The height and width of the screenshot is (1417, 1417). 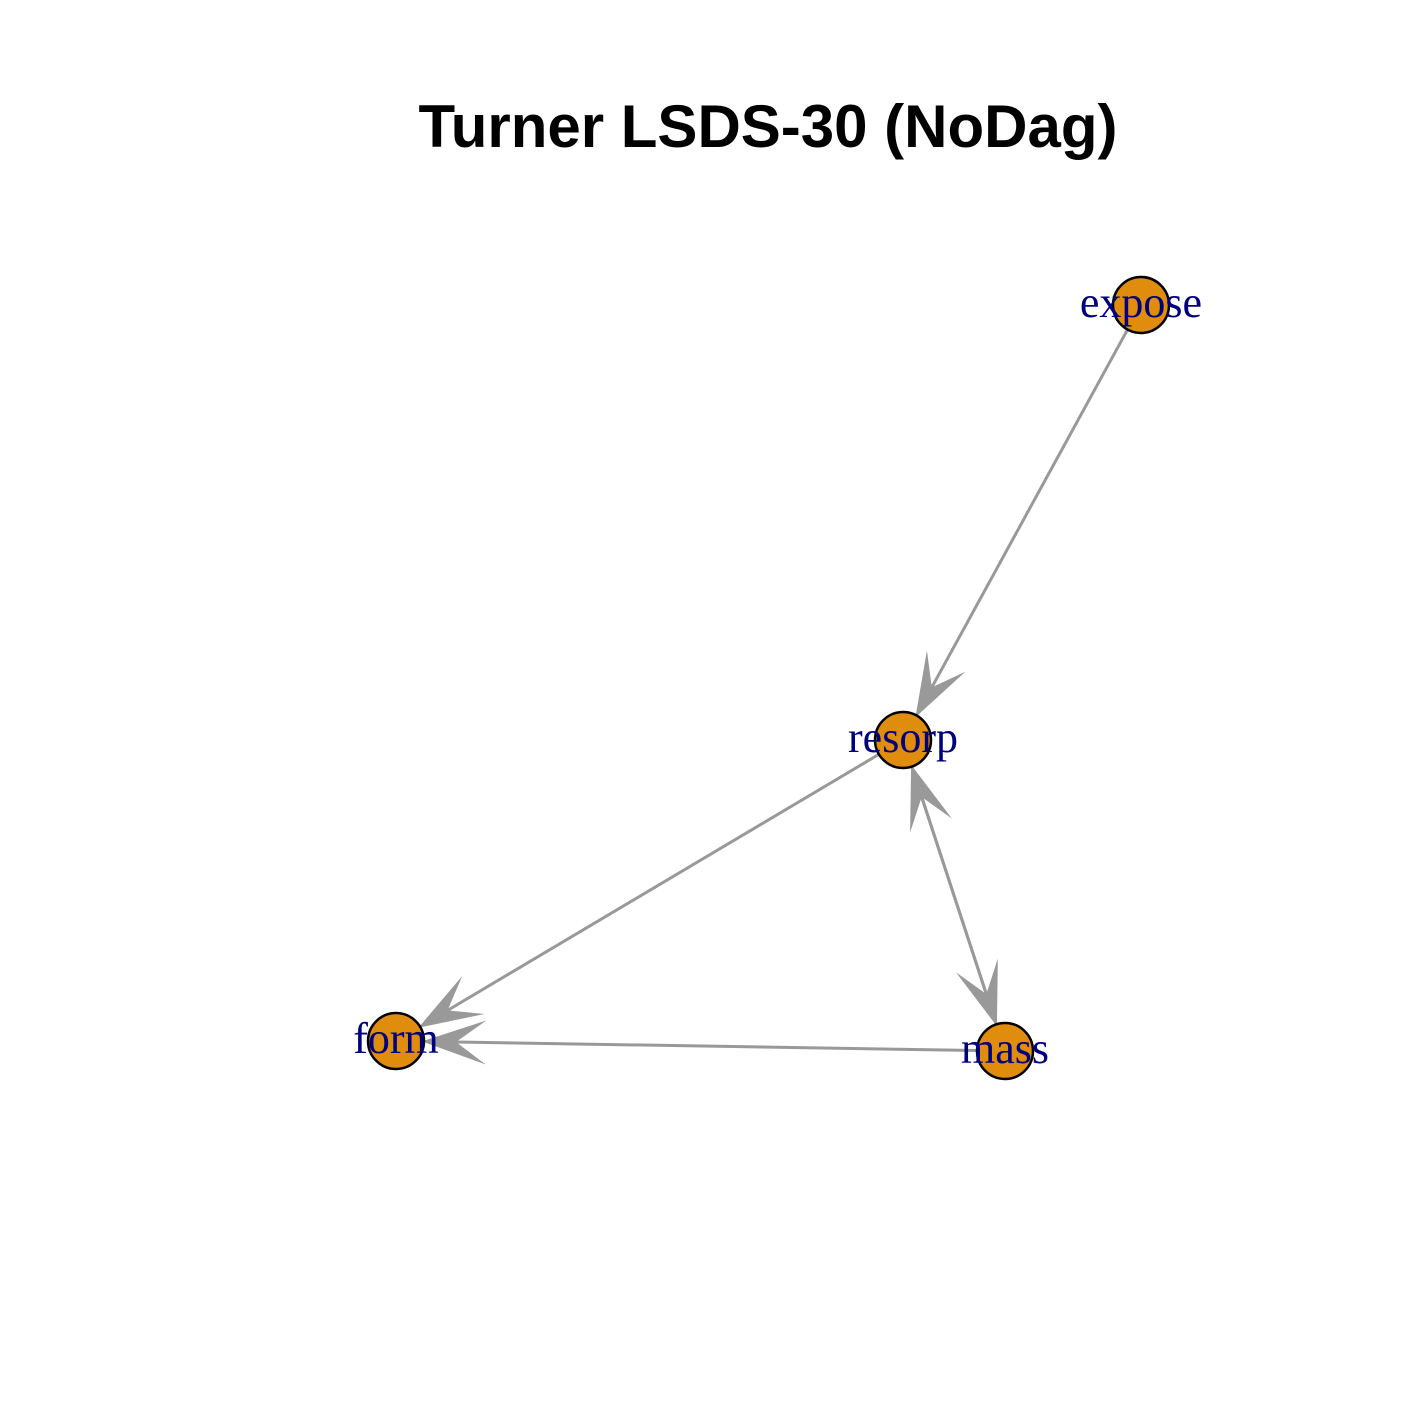 I want to click on diagram-title: Turner LSDS-30 (NoDag), so click(x=768, y=126).